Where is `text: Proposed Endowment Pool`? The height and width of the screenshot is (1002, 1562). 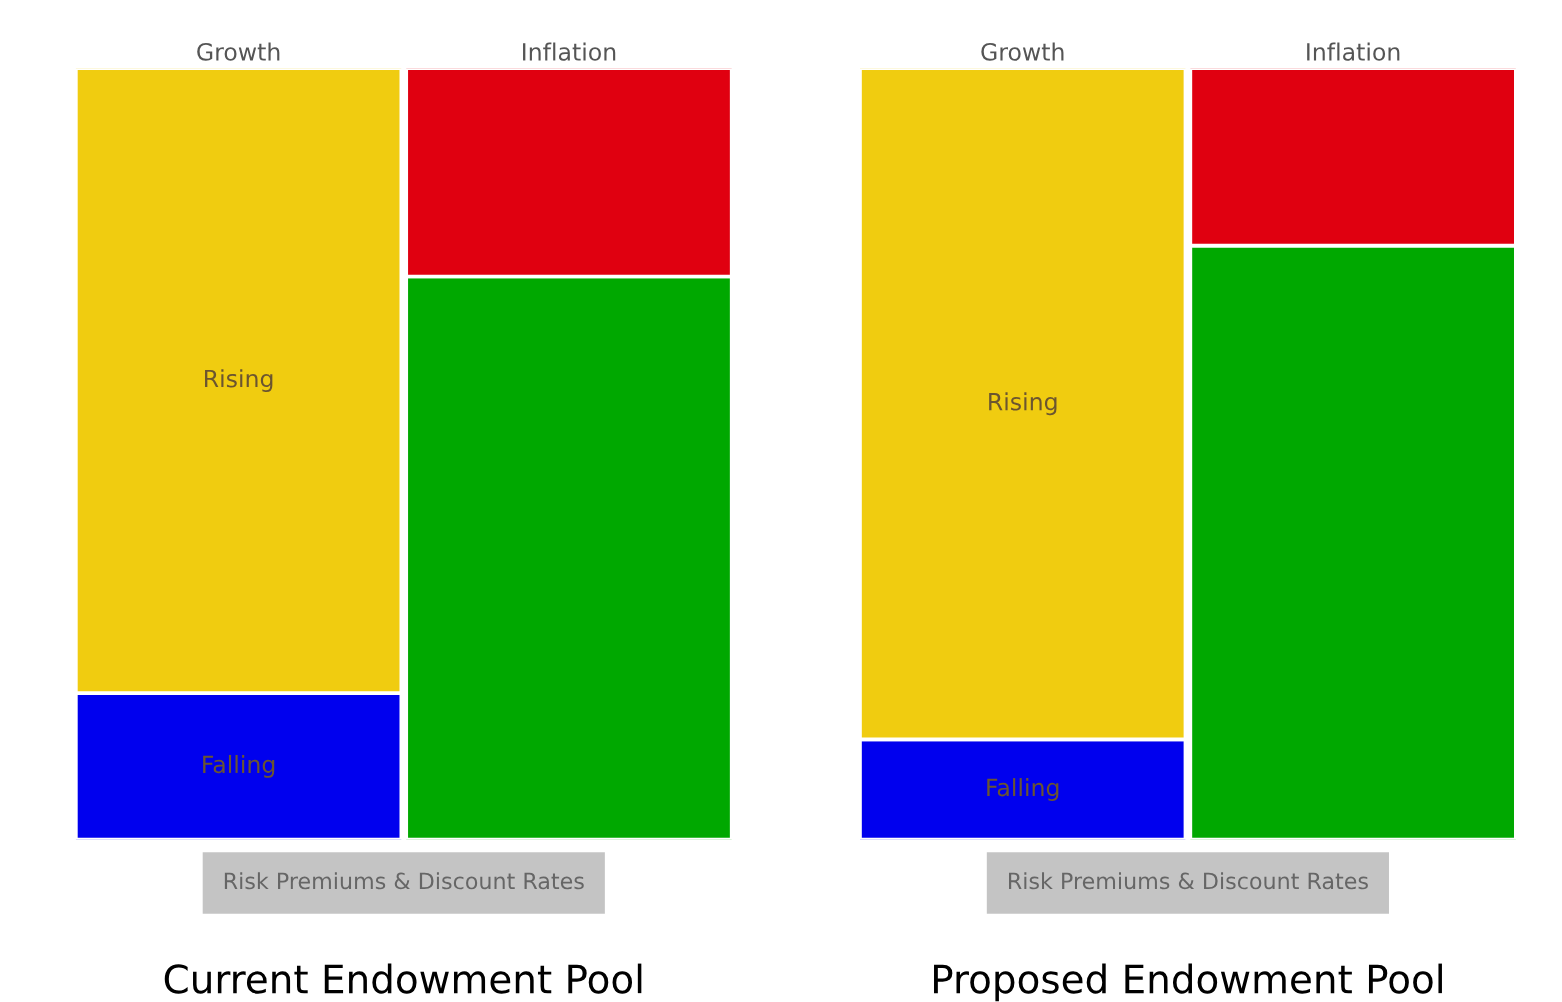
text: Proposed Endowment Pool is located at coordinates (1188, 982).